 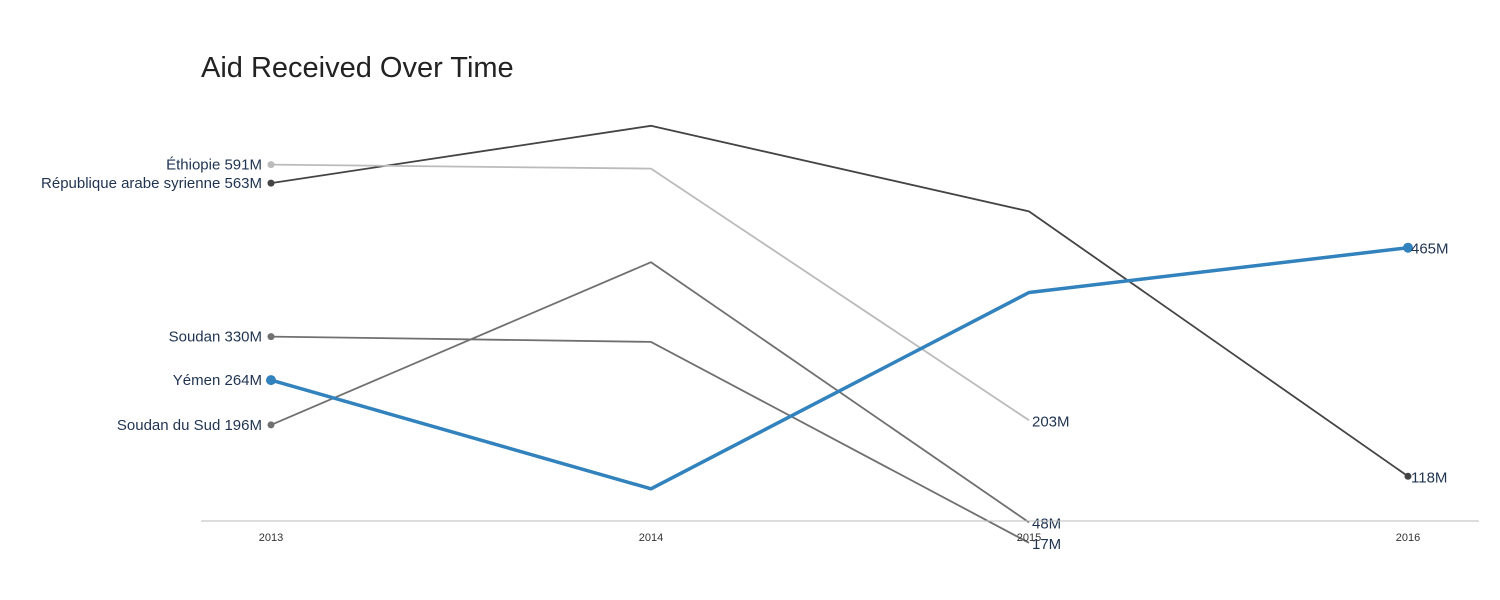 I want to click on x-tick-label-2015: 2015, so click(x=1029, y=538).